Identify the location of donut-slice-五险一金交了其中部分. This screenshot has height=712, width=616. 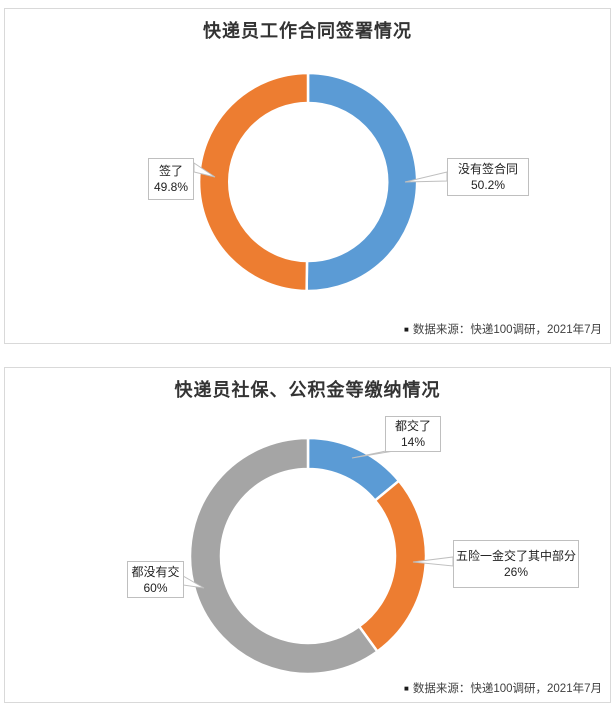
(392, 566).